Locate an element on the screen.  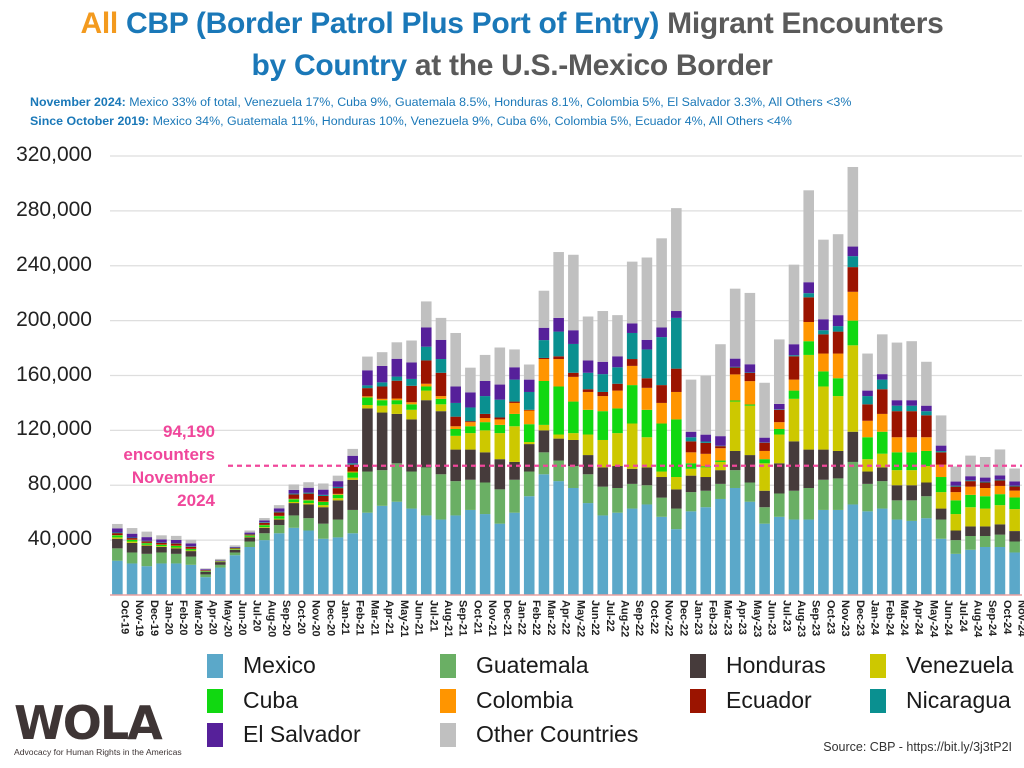
y-tick-label: 240,000 is located at coordinates (54, 264).